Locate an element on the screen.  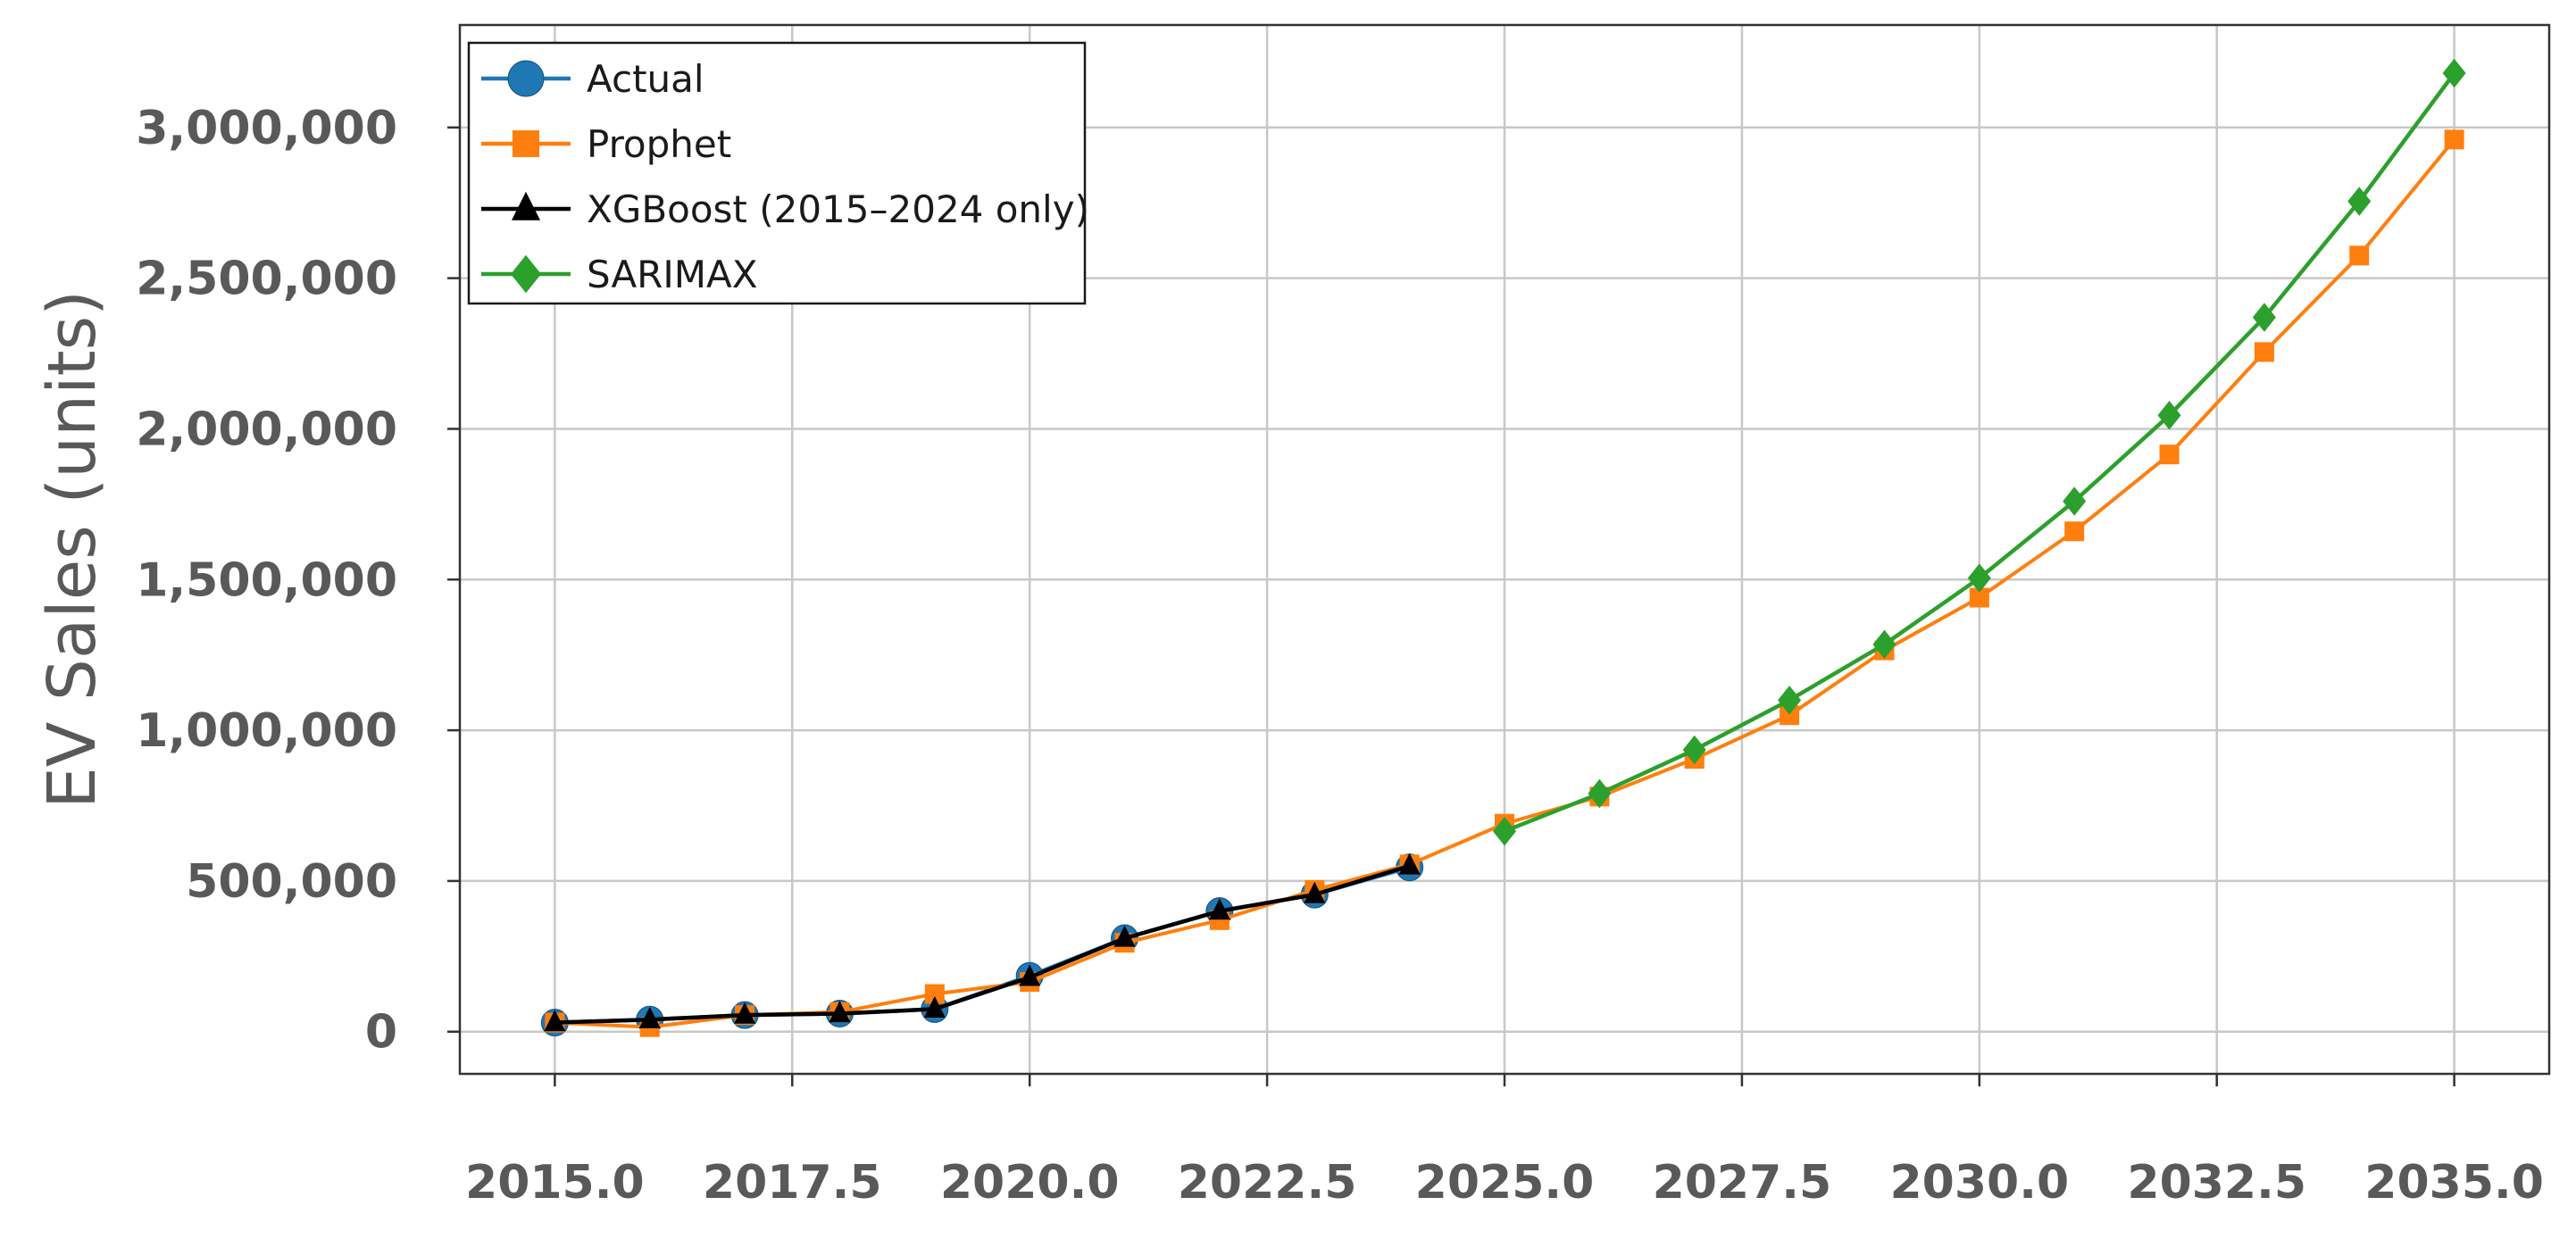
x-tick-label: 2015.0 is located at coordinates (555, 1183).